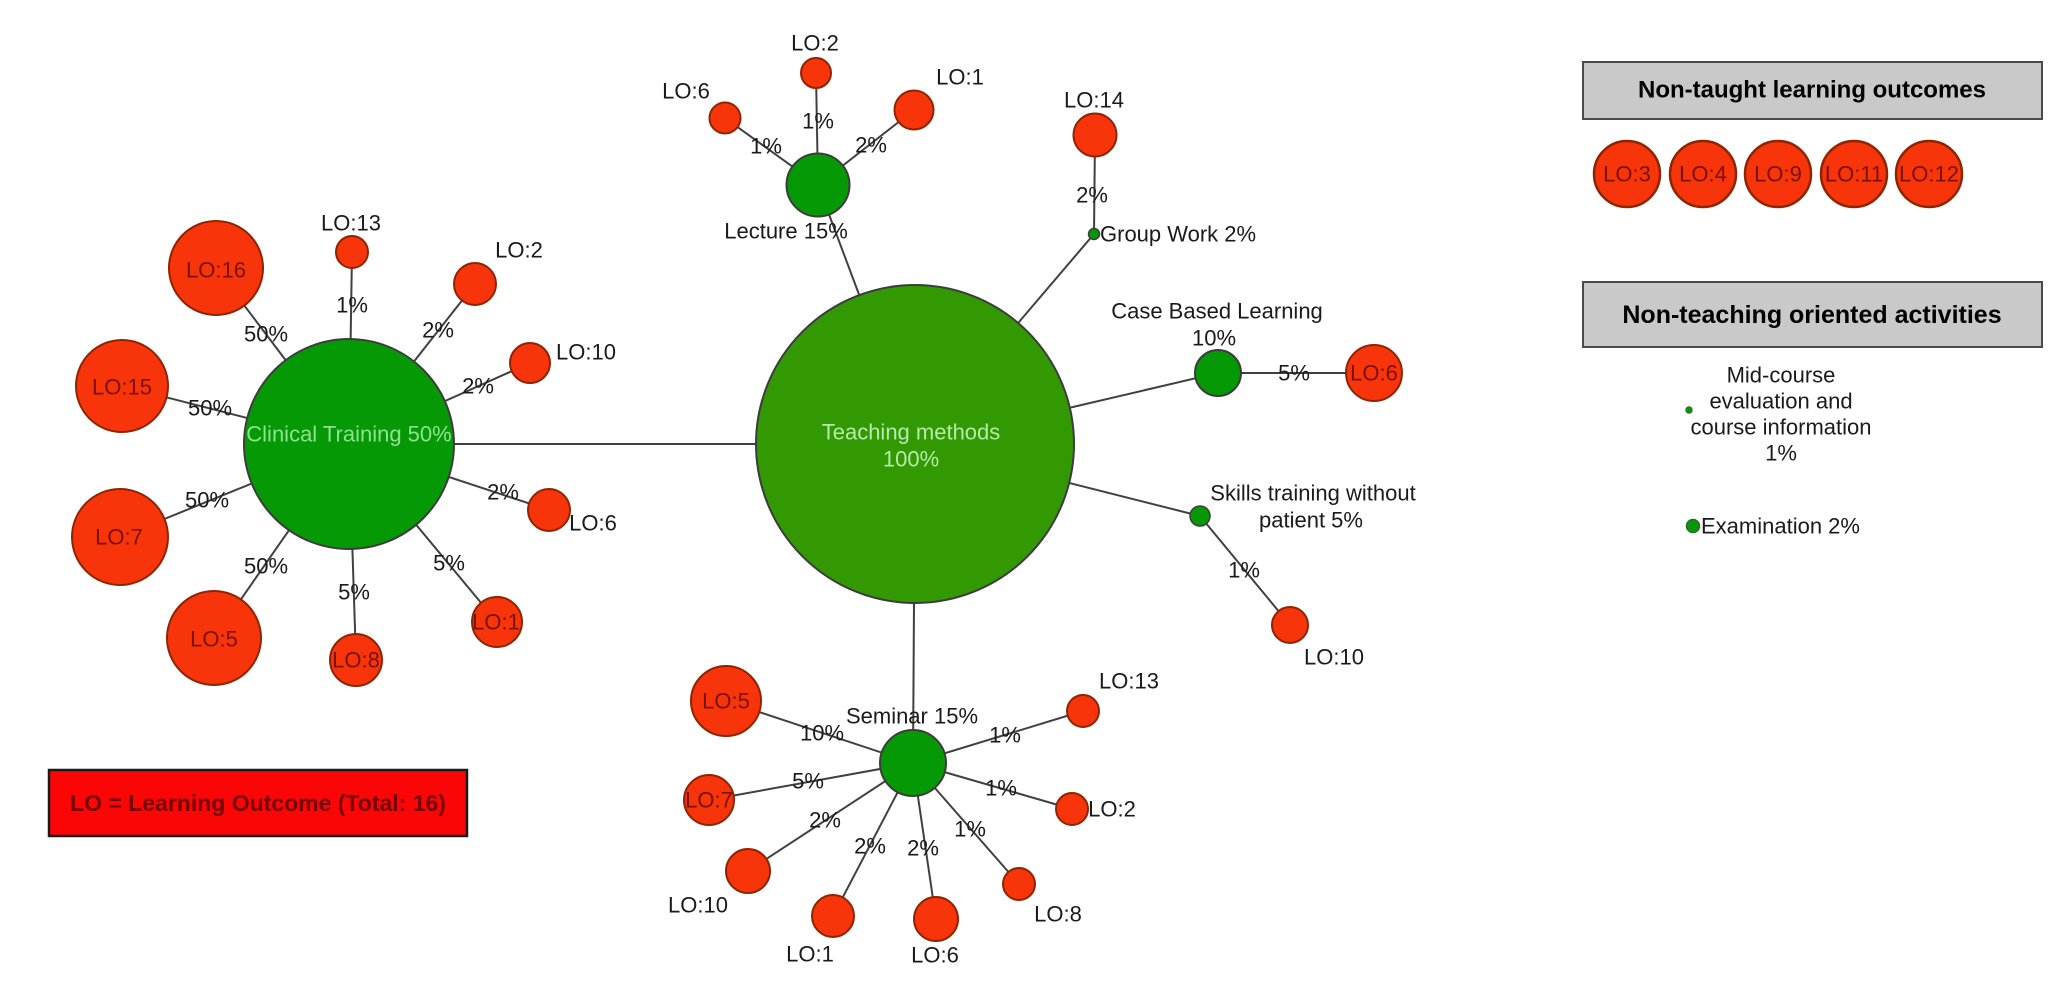 The height and width of the screenshot is (1001, 2059). I want to click on svg-text:LO = Learning Outcome (Total:: LO = Learning Outcome (Total: 16), so click(258, 803).